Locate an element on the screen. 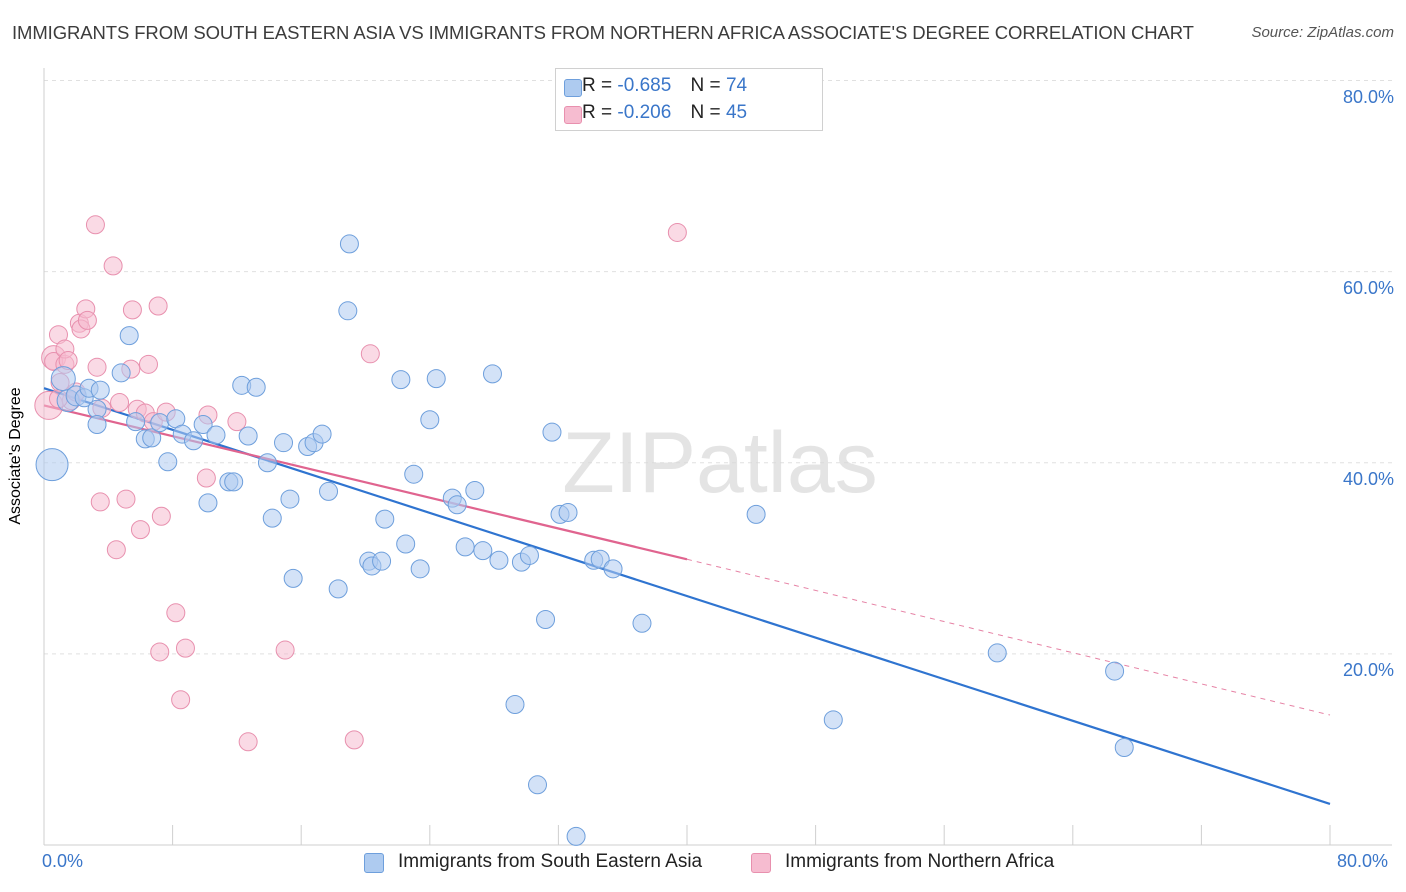 The width and height of the screenshot is (1406, 892). bottom-legend-blue: Immigrants from South Eastern Asia is located at coordinates (533, 863).